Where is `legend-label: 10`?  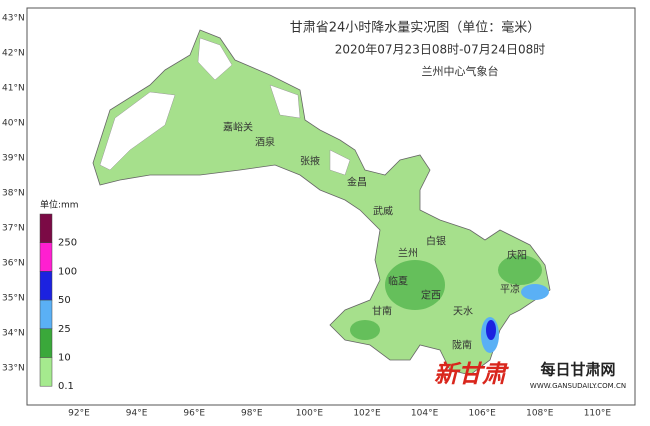
legend-label: 10 is located at coordinates (64, 358).